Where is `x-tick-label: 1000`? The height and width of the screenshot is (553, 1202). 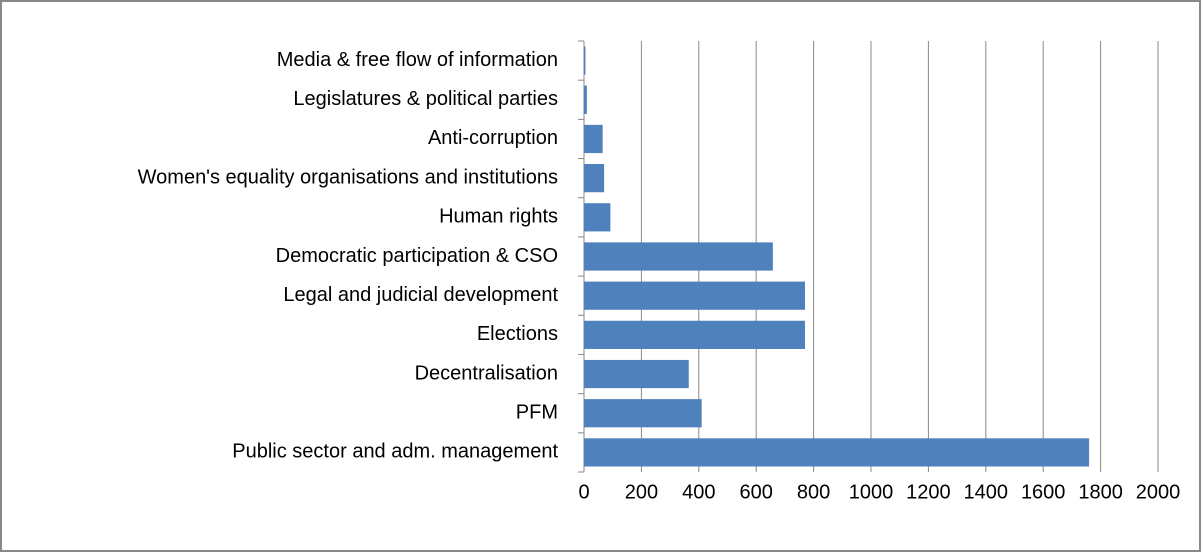
x-tick-label: 1000 is located at coordinates (871, 492).